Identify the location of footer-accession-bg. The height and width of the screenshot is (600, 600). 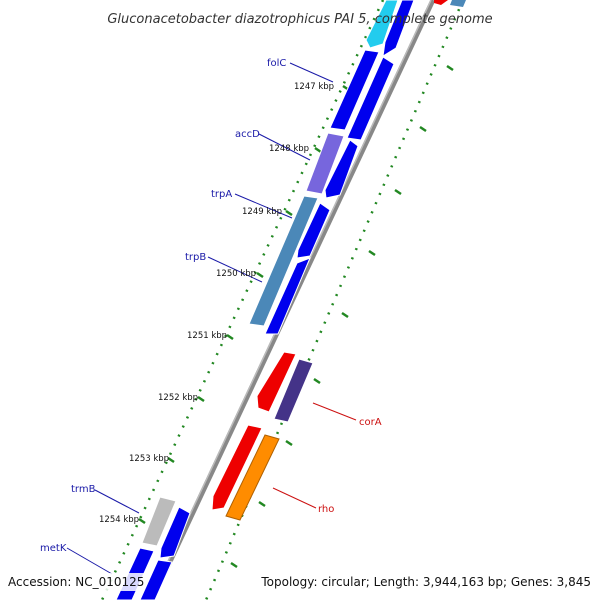
(75, 582).